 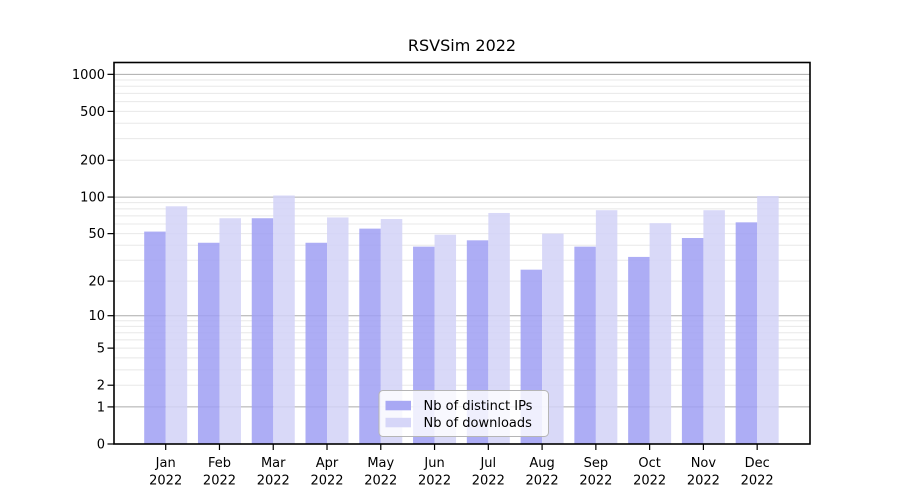 What do you see at coordinates (704, 463) in the screenshot?
I see `x-tick-label-nov: Nov` at bounding box center [704, 463].